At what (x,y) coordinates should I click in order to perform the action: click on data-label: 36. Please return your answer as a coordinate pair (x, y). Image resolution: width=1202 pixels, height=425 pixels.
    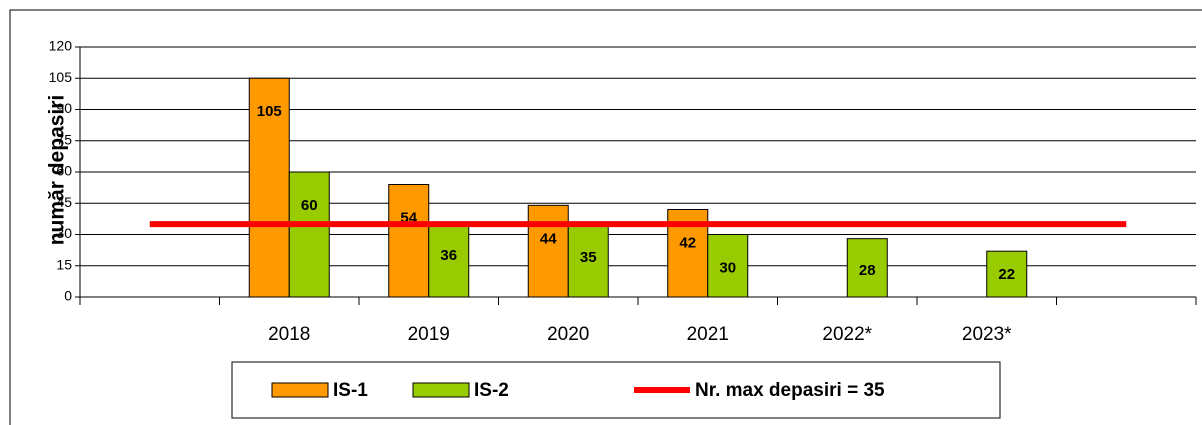
    Looking at the image, I should click on (448, 255).